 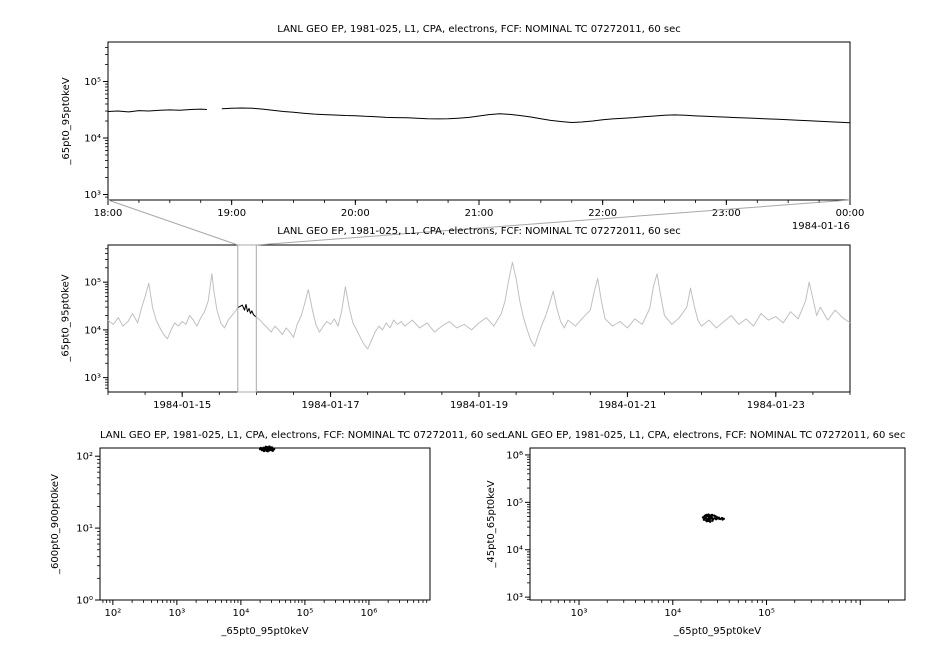 I want to click on zoom-link-line-right, so click(x=553, y=222).